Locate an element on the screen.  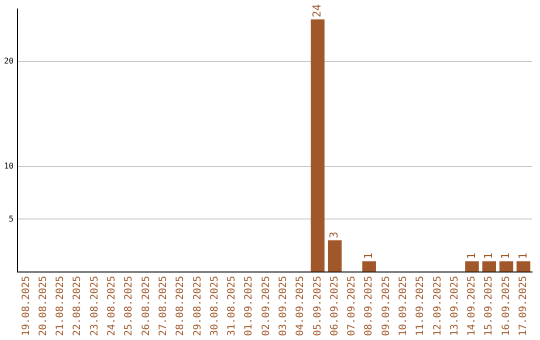
x-tick-label: 02.09.2025 is located at coordinates (266, 306).